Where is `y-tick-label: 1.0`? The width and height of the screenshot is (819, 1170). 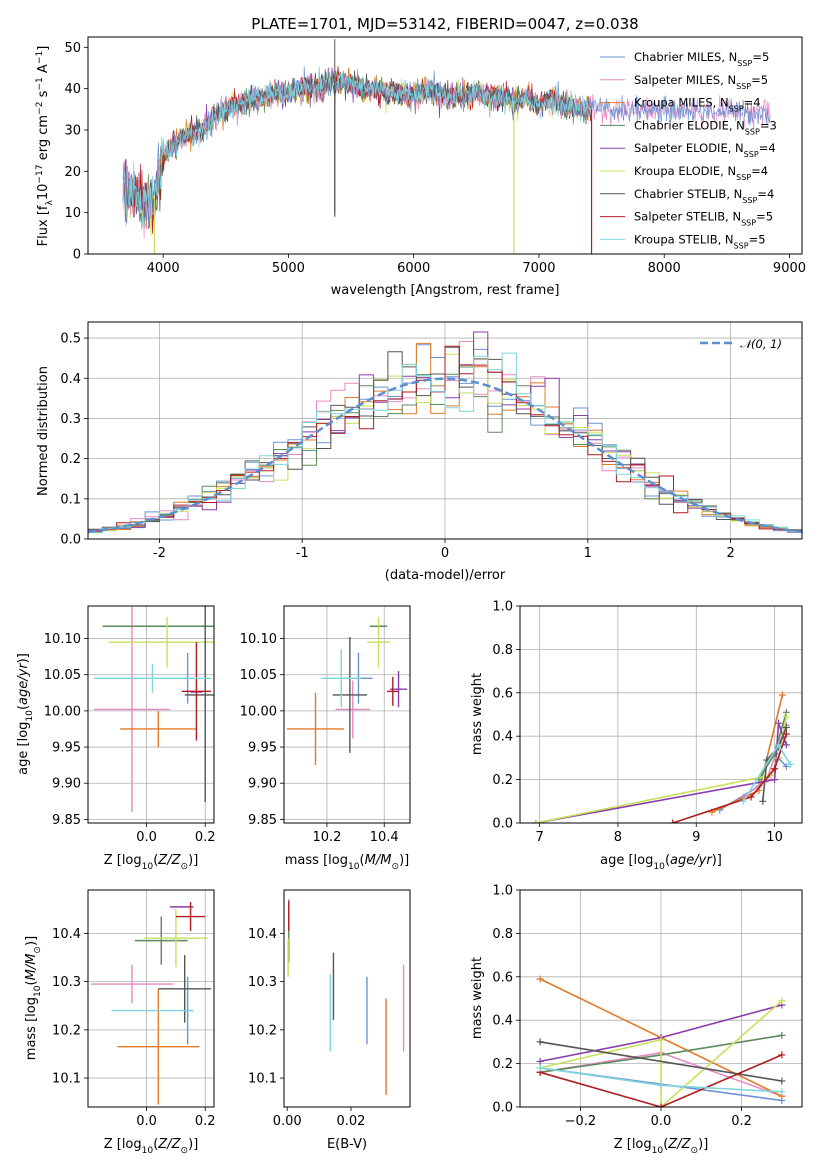
y-tick-label: 1.0 is located at coordinates (502, 607).